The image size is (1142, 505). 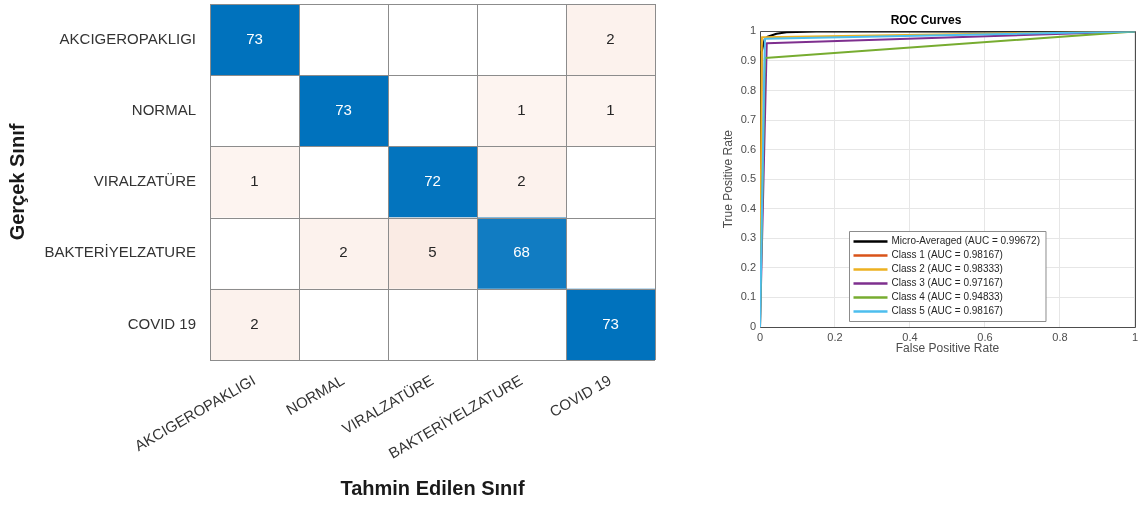 What do you see at coordinates (748, 296) in the screenshot?
I see `y-tick-label: 0.1` at bounding box center [748, 296].